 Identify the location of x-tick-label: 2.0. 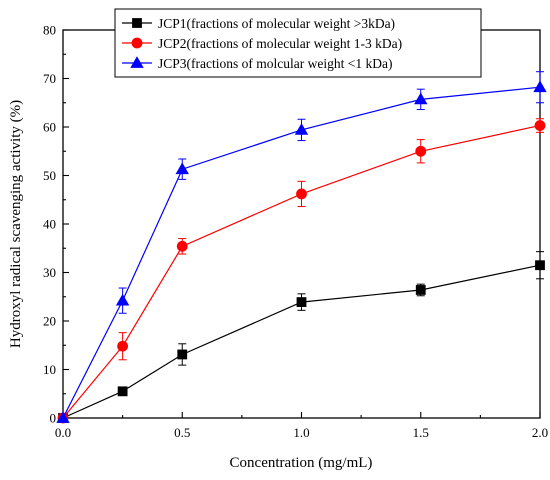
(540, 432).